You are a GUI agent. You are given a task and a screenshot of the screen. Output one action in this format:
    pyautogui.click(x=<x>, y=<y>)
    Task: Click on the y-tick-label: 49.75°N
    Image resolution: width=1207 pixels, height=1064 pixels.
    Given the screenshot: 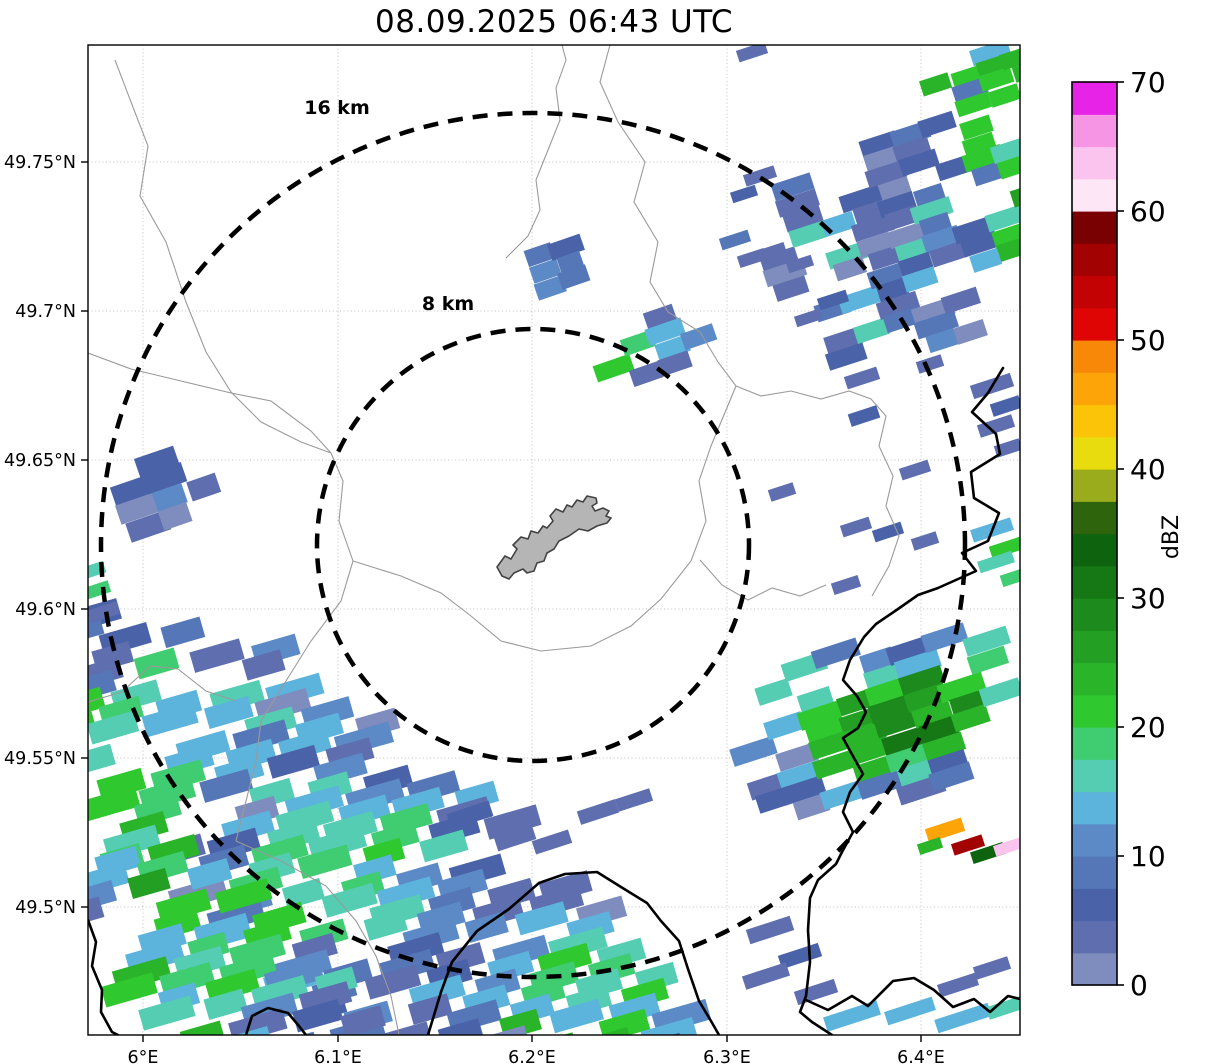 What is the action you would take?
    pyautogui.click(x=40, y=163)
    